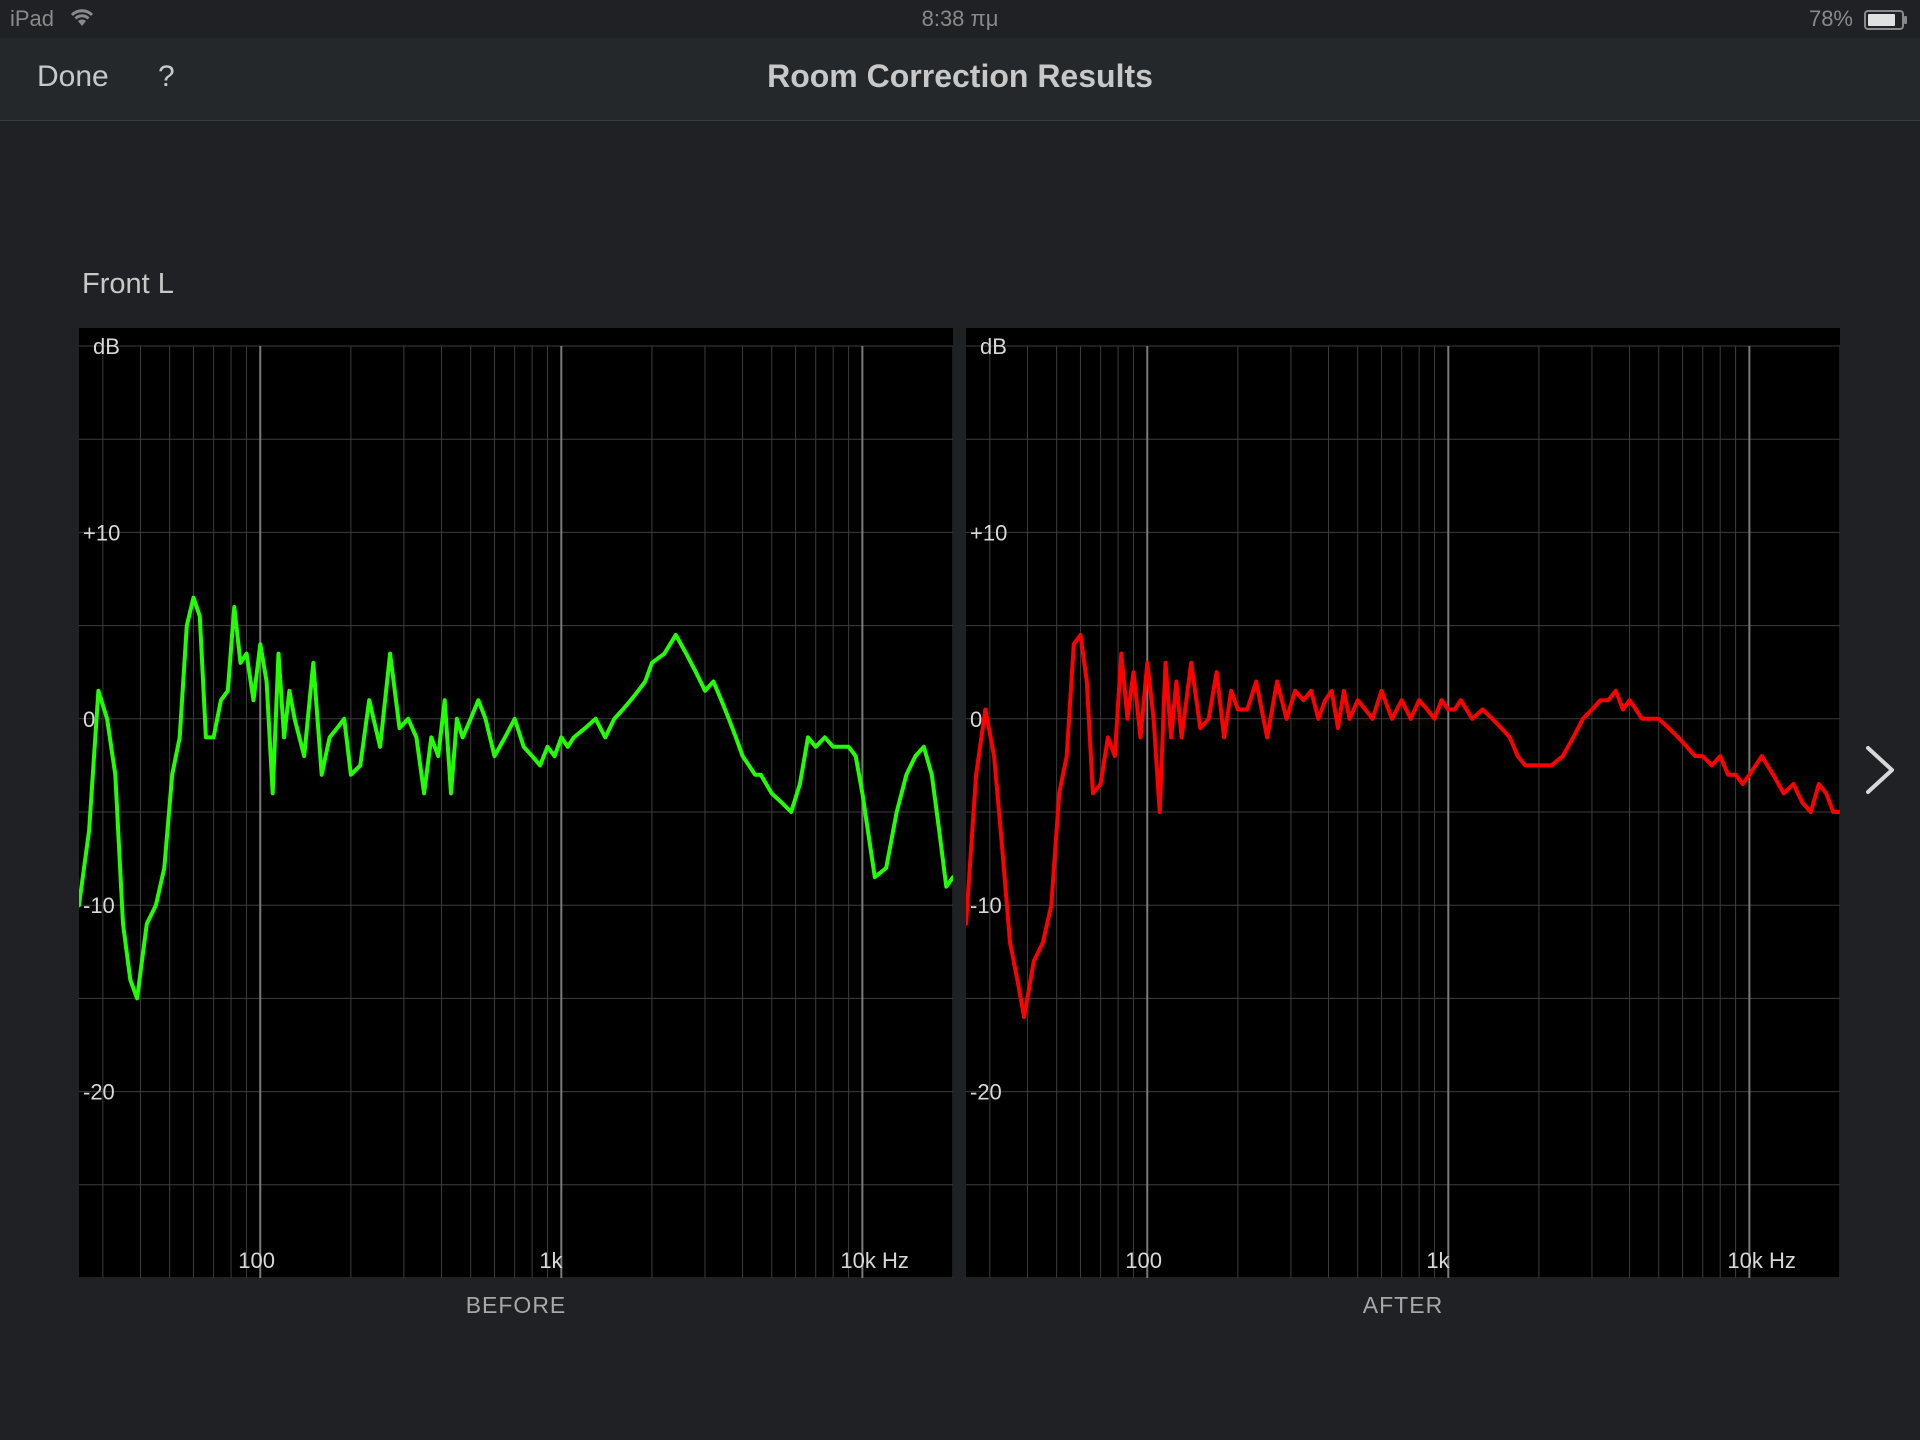 Image resolution: width=1920 pixels, height=1440 pixels. What do you see at coordinates (960, 76) in the screenshot?
I see `page-title: Room Correction Results` at bounding box center [960, 76].